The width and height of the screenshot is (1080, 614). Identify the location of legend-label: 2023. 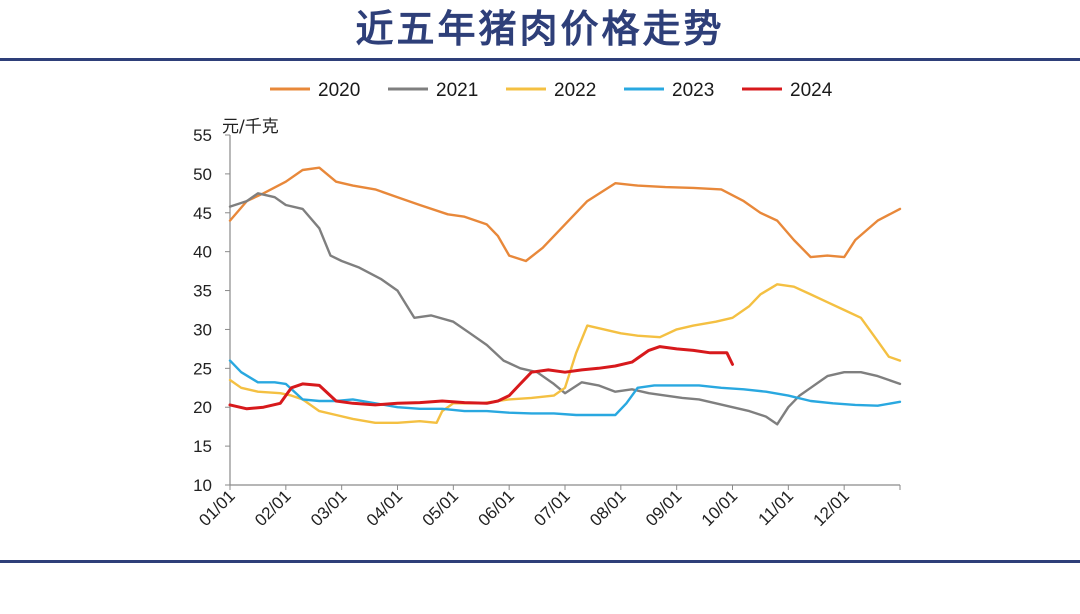
(693, 90).